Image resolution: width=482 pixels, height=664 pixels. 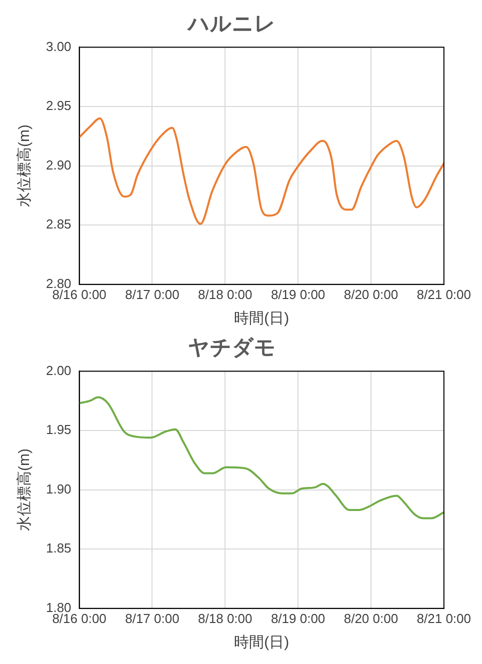 I want to click on y-tick-label: 2.85, so click(x=59, y=224).